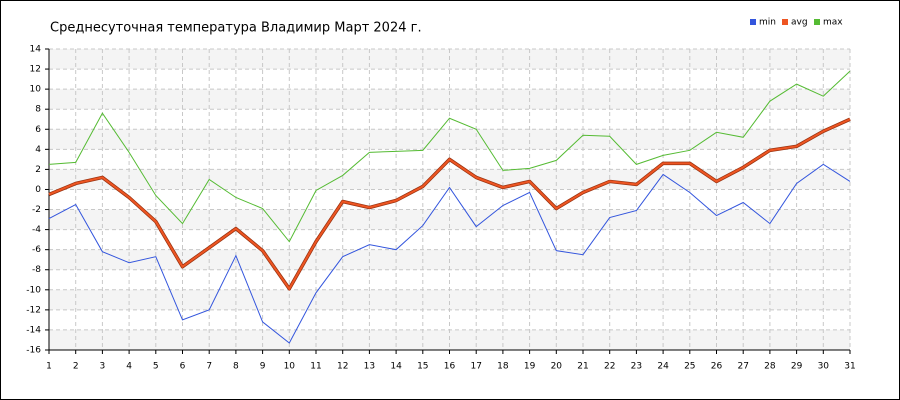 Image resolution: width=900 pixels, height=400 pixels. Describe the element at coordinates (450, 367) in the screenshot. I see `x-tick-label: 16` at that location.